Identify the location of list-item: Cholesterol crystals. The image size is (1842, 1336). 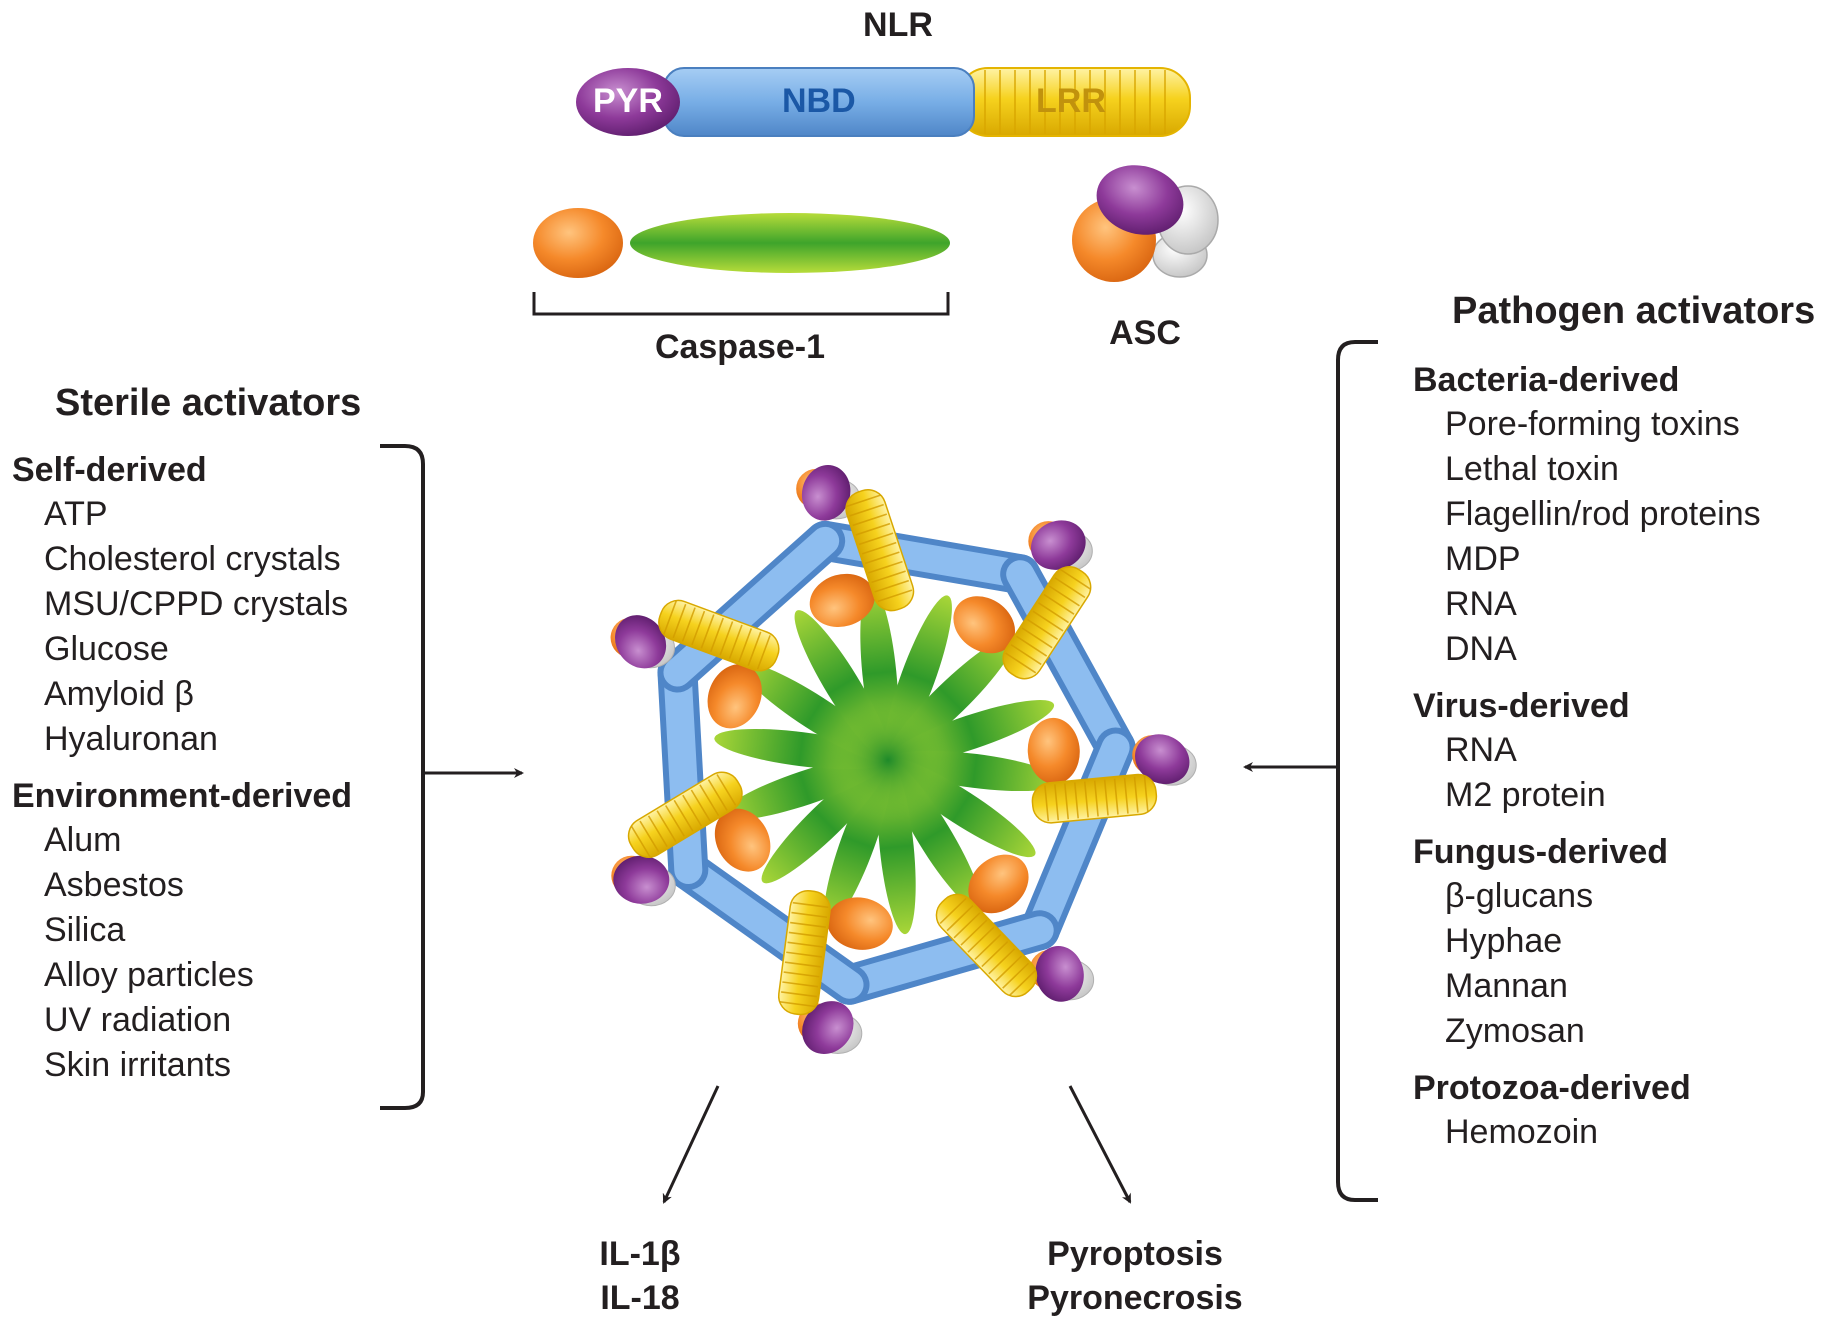
(192, 559).